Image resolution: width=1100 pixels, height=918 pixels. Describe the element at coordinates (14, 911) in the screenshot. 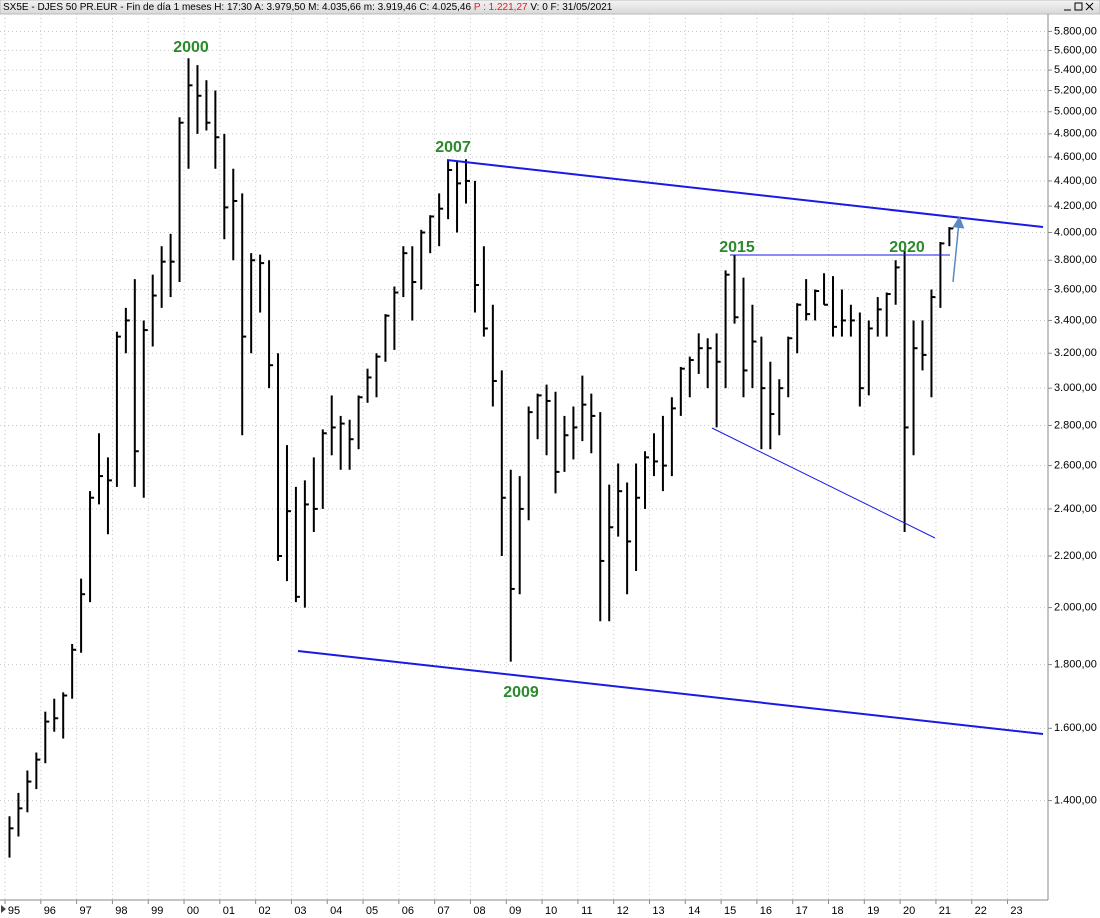

I see `x-tick-label: 95` at that location.